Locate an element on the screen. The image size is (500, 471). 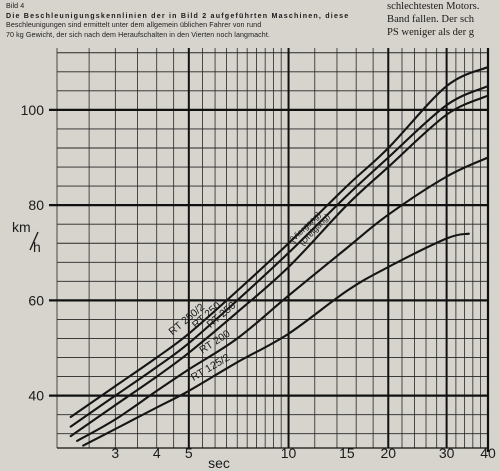
x-axis-label: sec is located at coordinates (219, 463).